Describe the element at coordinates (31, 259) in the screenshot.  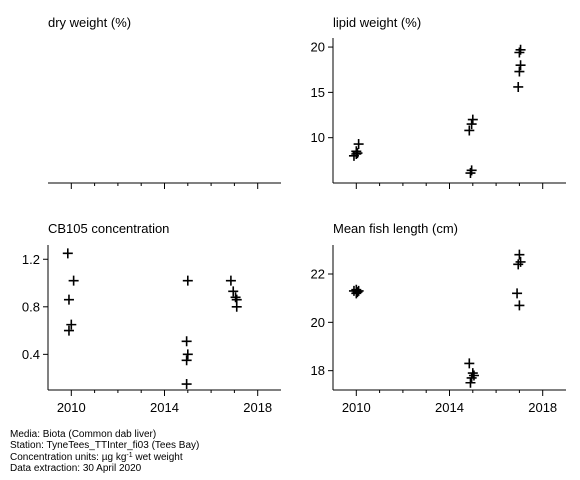
I see `y-tick-label: 1.2` at that location.